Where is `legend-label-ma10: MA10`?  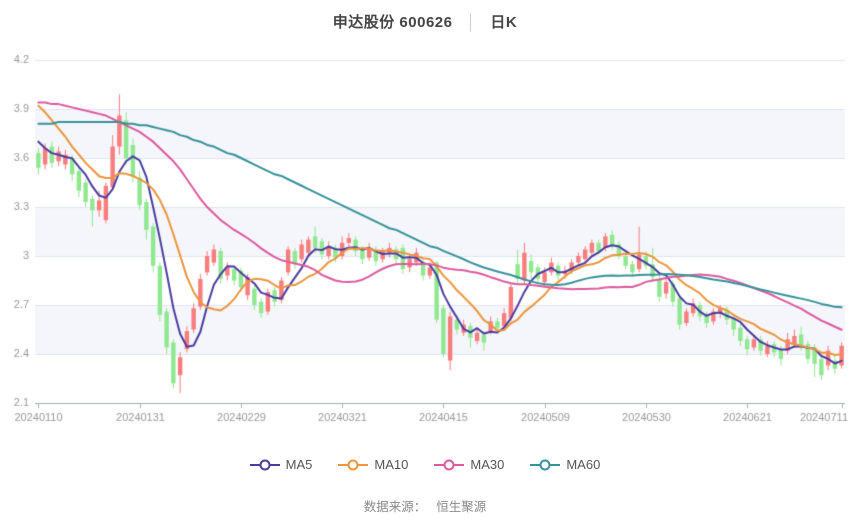 legend-label-ma10: MA10 is located at coordinates (391, 464).